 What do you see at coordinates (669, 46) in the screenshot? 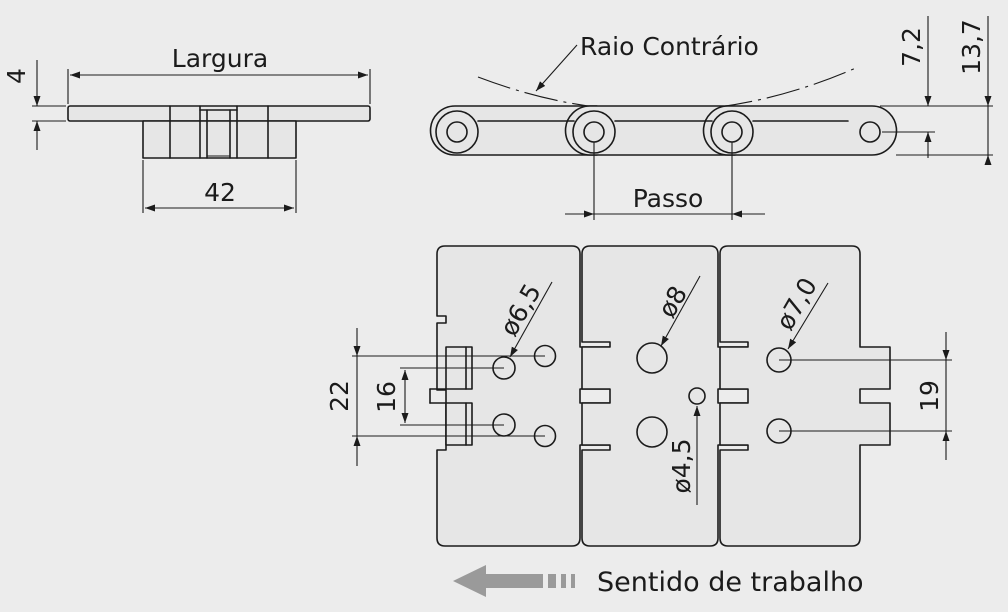
I see `raio-label: Raio Contrário` at bounding box center [669, 46].